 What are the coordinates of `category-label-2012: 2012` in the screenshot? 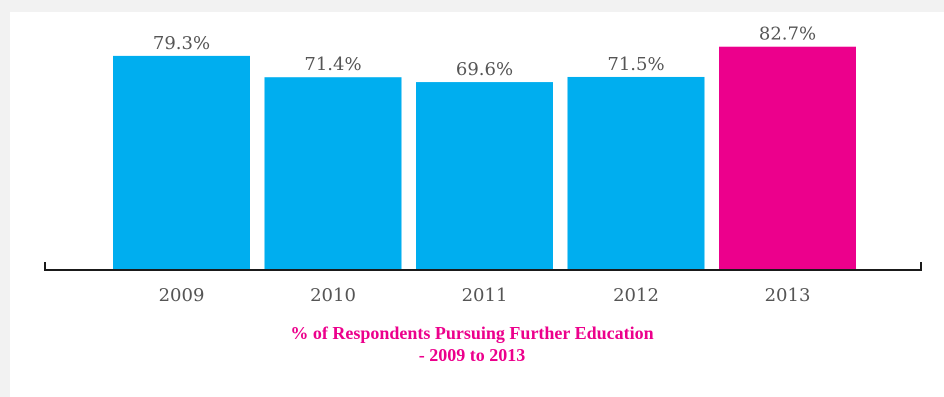 It's located at (636, 295).